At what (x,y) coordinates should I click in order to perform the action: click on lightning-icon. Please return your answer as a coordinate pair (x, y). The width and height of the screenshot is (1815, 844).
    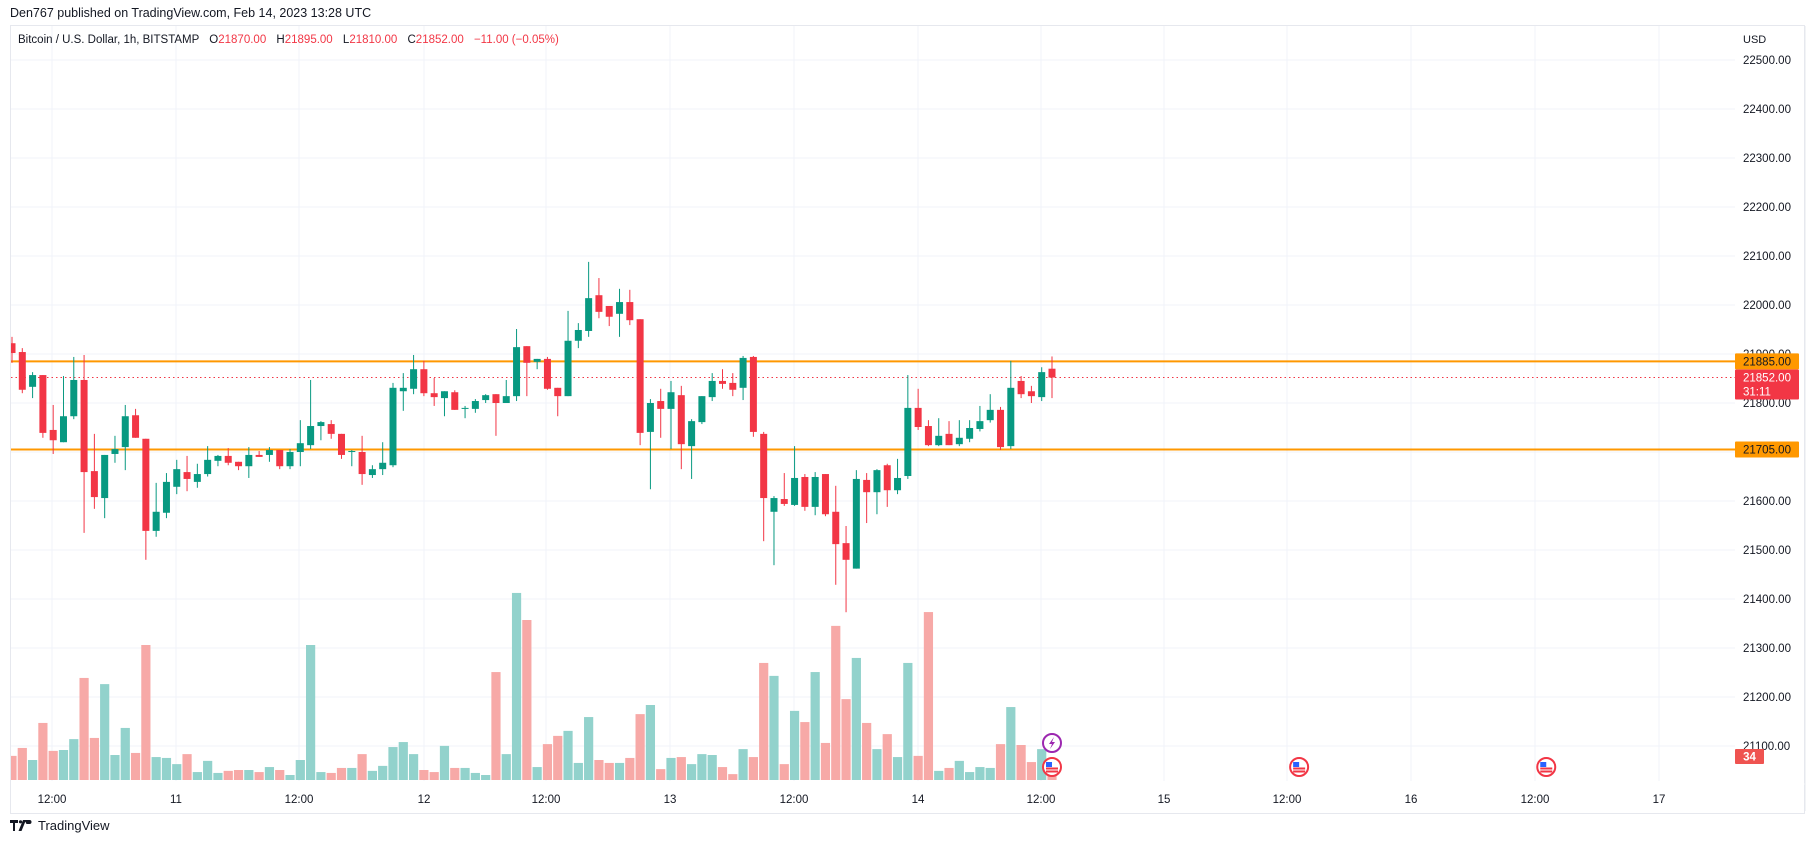
    Looking at the image, I should click on (1051, 743).